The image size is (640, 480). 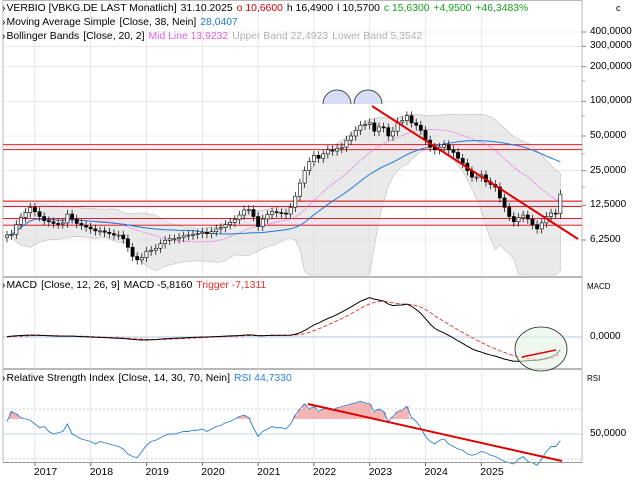 I want to click on ma-params: [Close, 38, Nein], so click(x=158, y=22).